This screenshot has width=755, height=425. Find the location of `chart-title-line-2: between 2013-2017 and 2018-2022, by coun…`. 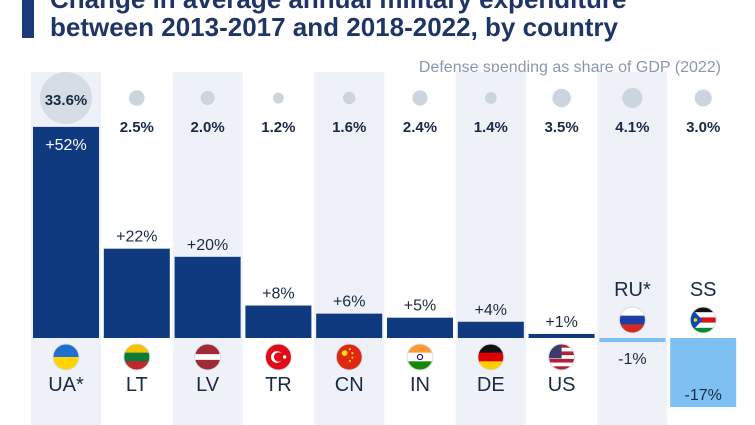

chart-title-line-2: between 2013-2017 and 2018-2022, by coun… is located at coordinates (334, 27).